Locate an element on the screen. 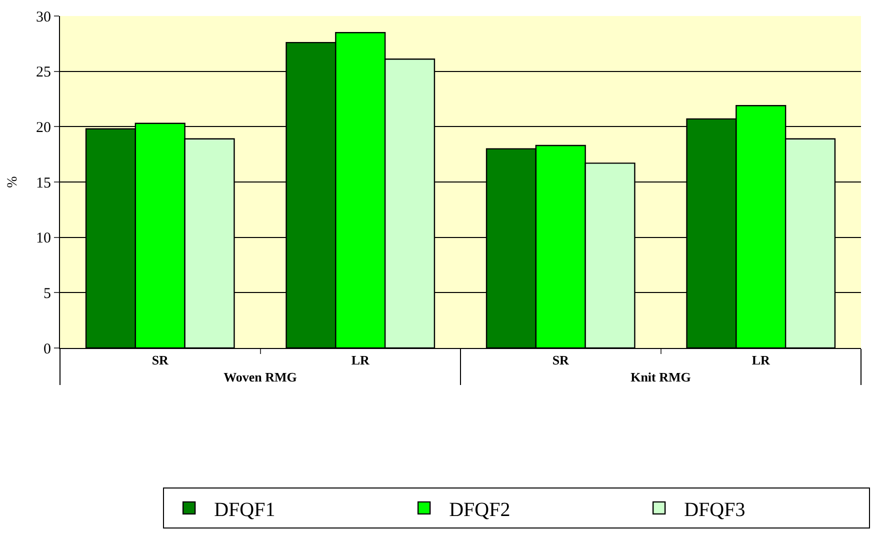 Image resolution: width=875 pixels, height=533 pixels. text: Knit RMG is located at coordinates (660, 377).